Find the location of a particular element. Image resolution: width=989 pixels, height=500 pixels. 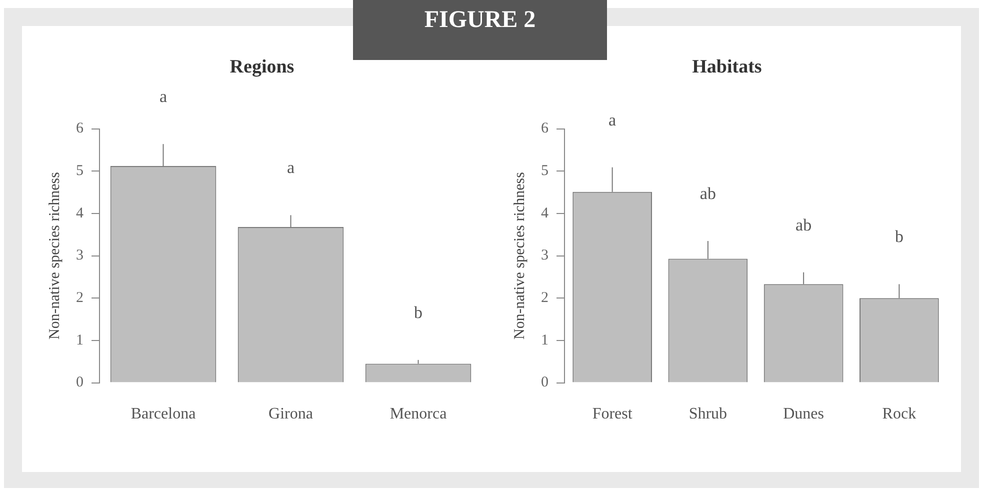

chart-title: Habitats is located at coordinates (727, 67).